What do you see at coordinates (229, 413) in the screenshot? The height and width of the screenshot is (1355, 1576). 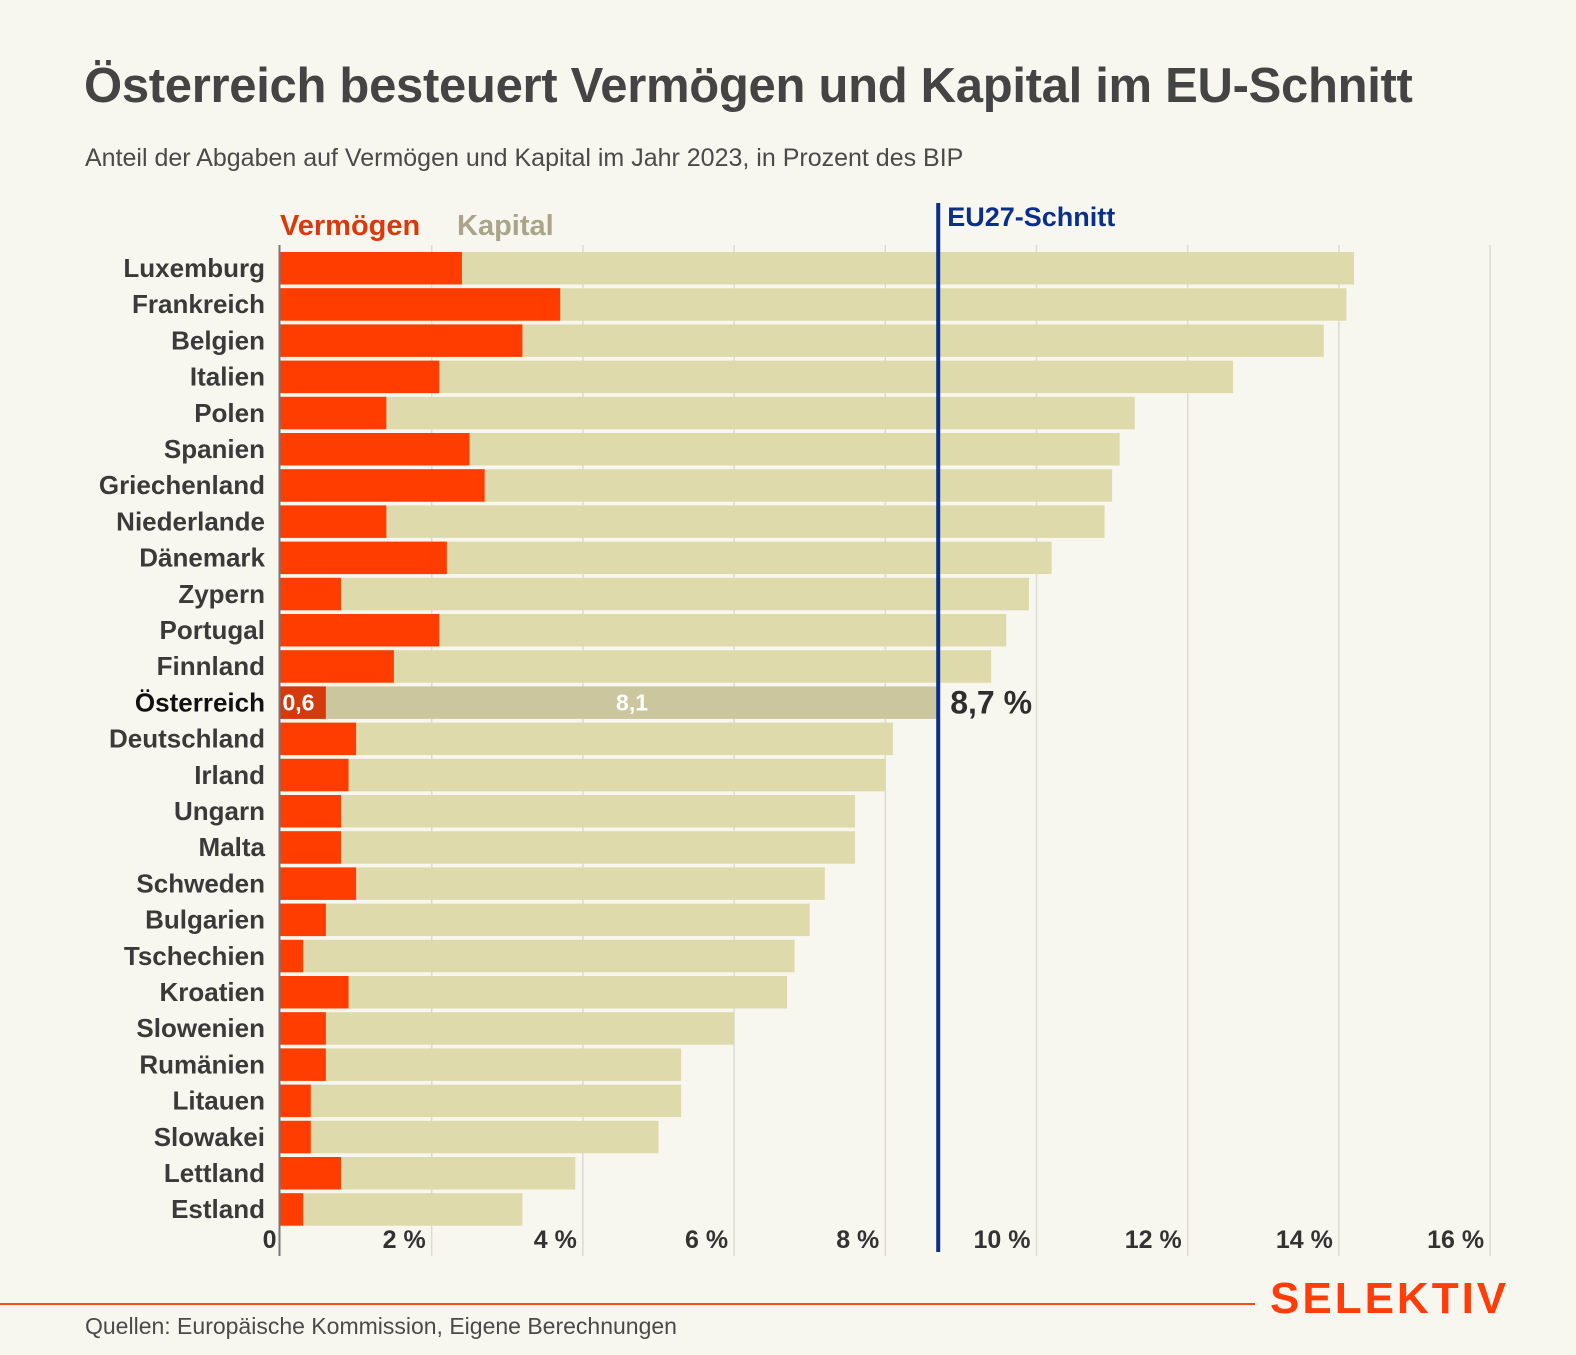 I see `category-label: Polen` at bounding box center [229, 413].